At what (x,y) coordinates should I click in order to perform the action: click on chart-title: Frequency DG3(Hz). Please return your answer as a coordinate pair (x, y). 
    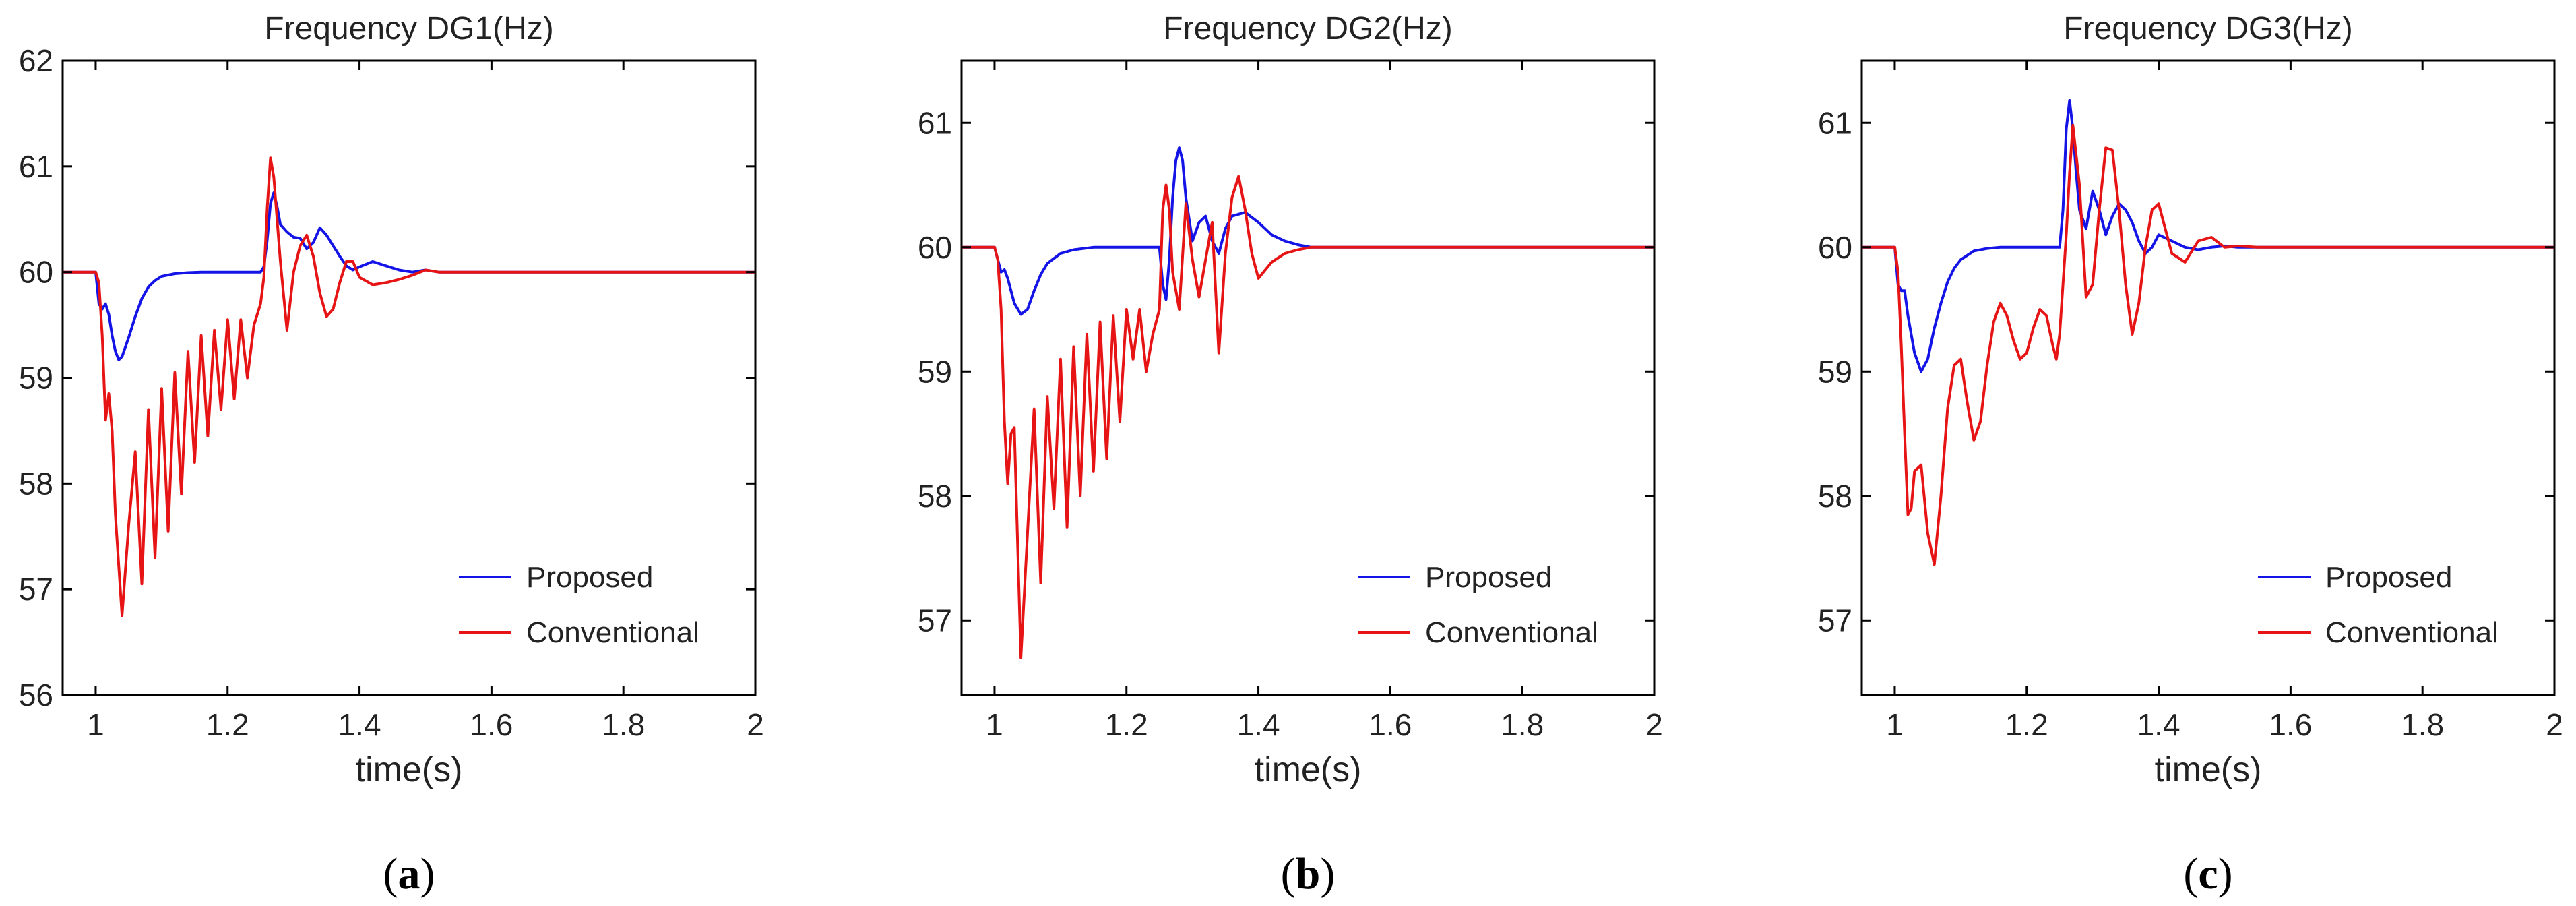
    Looking at the image, I should click on (2207, 29).